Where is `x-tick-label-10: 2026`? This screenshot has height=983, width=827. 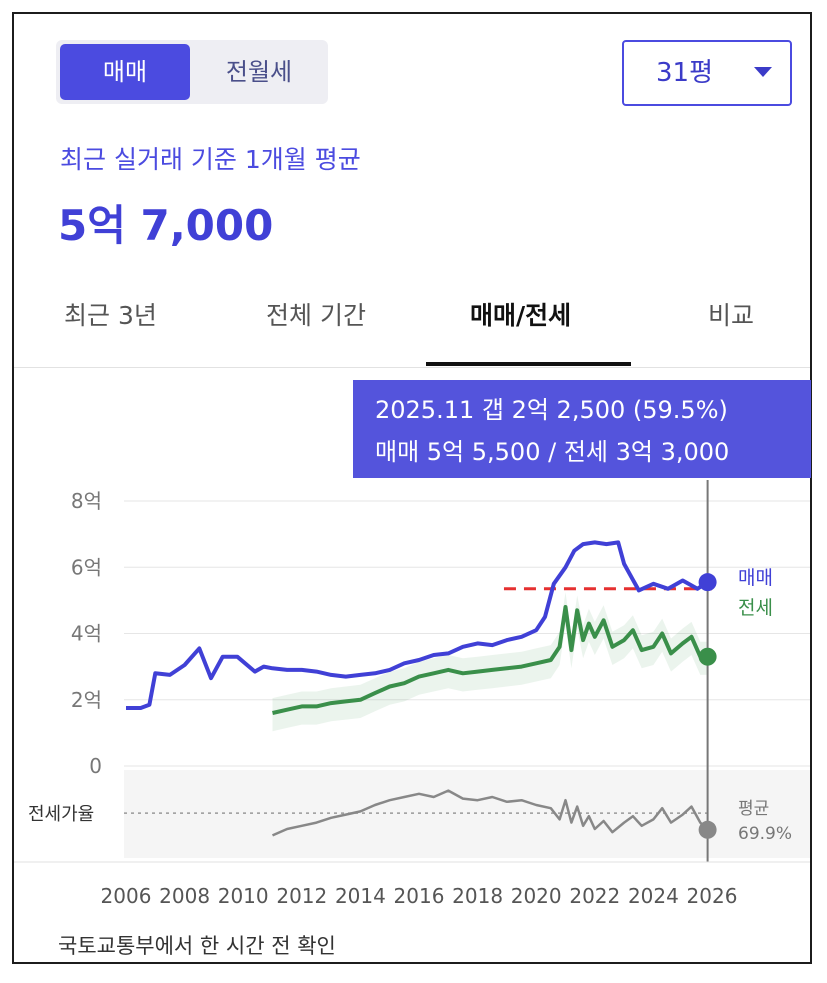 x-tick-label-10: 2026 is located at coordinates (712, 896).